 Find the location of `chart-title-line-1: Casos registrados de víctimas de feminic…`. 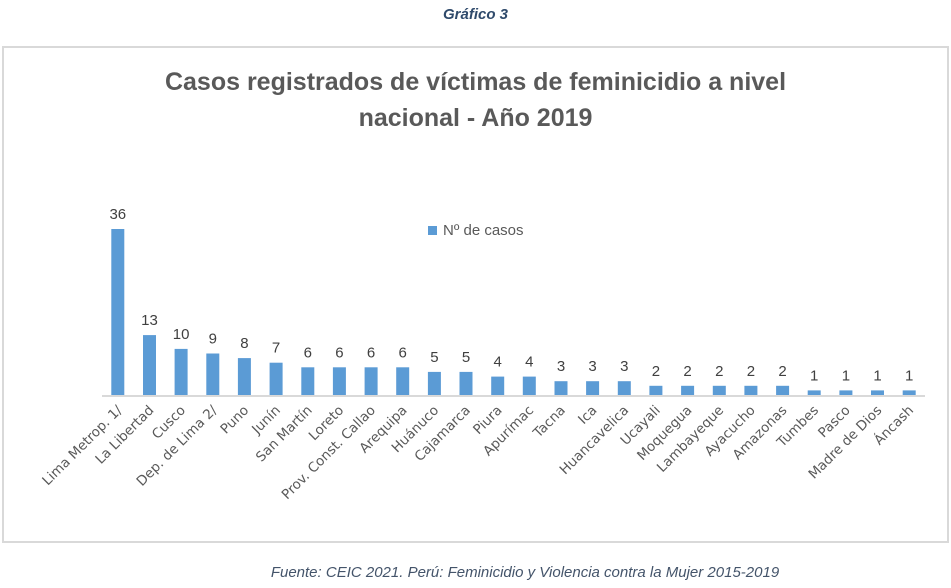

chart-title-line-1: Casos registrados de víctimas de feminic… is located at coordinates (475, 82).